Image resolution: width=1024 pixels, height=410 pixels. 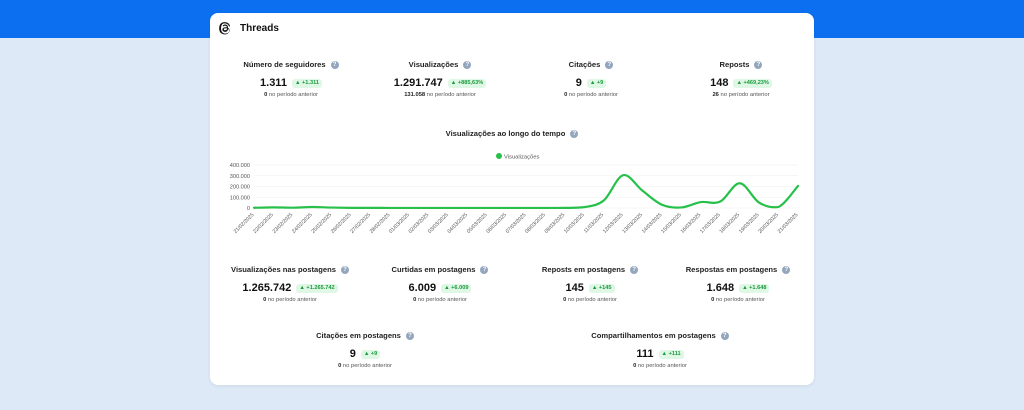 I want to click on metric-value: 1.648, so click(x=720, y=288).